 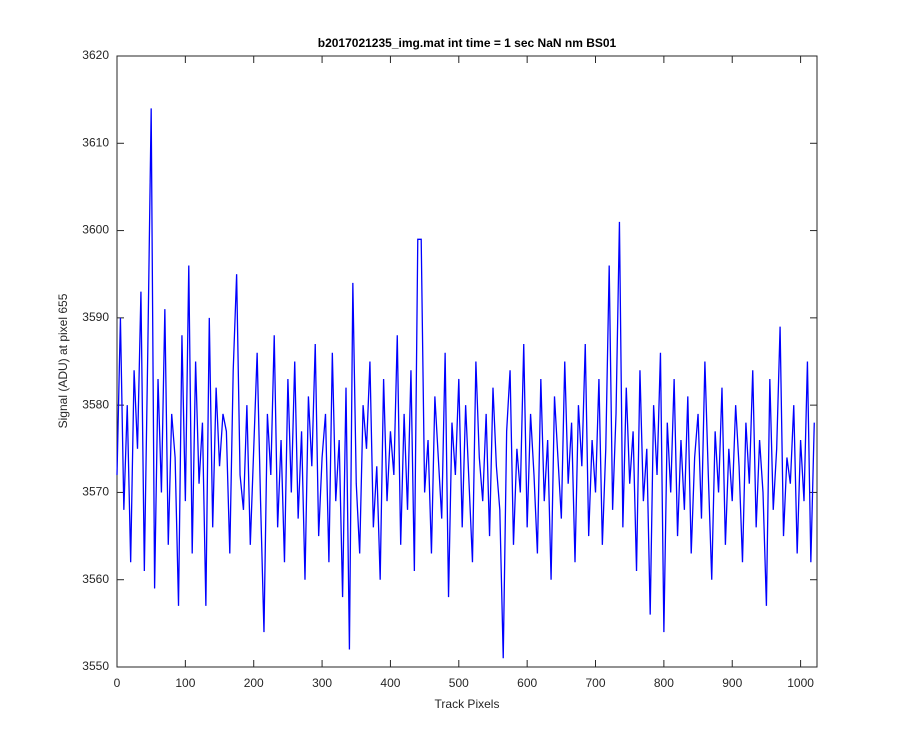 I want to click on x-tick-label: 300, so click(x=322, y=683).